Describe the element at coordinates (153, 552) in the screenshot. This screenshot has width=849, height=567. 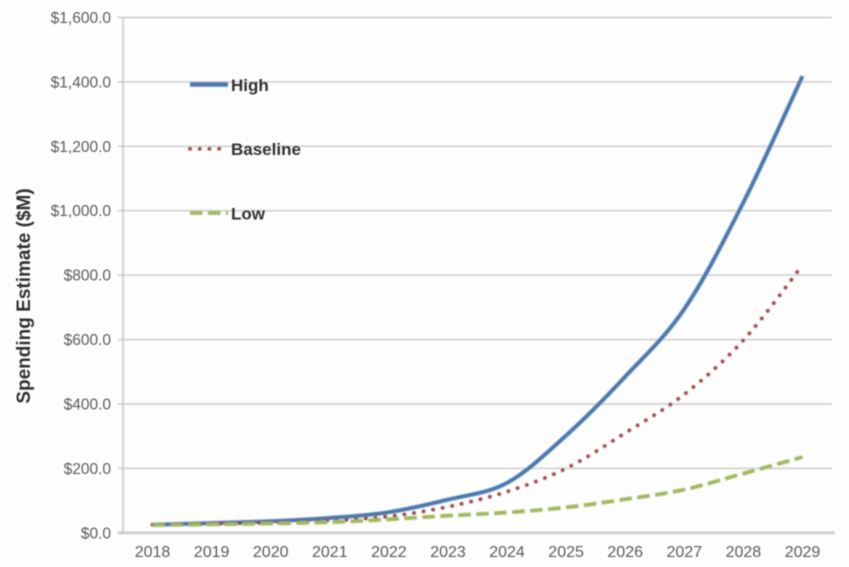
I see `svg-text: 2018` at that location.